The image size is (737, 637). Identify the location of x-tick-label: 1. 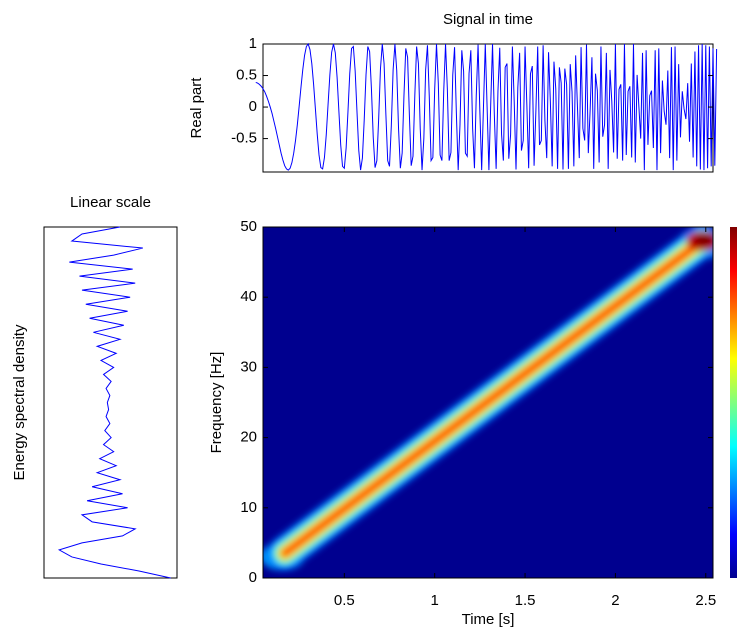
(435, 600).